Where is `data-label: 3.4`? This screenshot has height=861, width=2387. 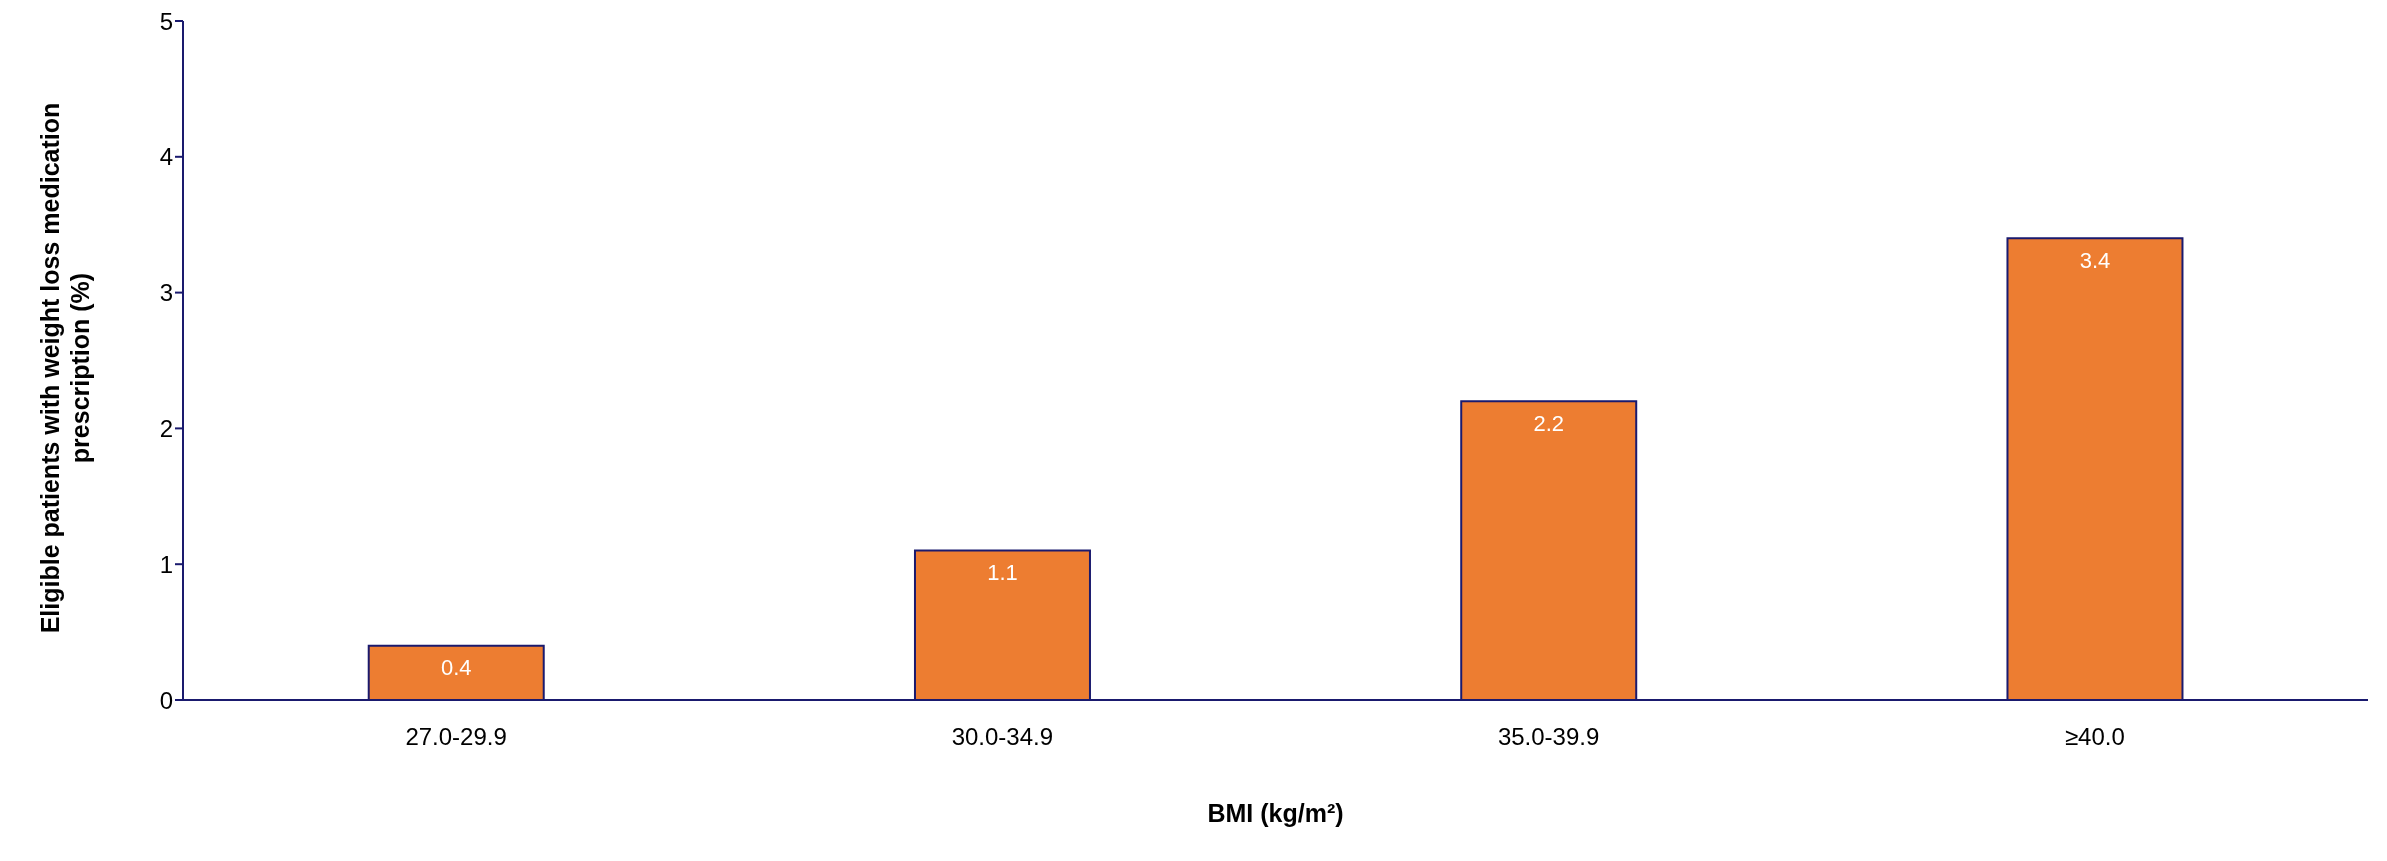 data-label: 3.4 is located at coordinates (2095, 260).